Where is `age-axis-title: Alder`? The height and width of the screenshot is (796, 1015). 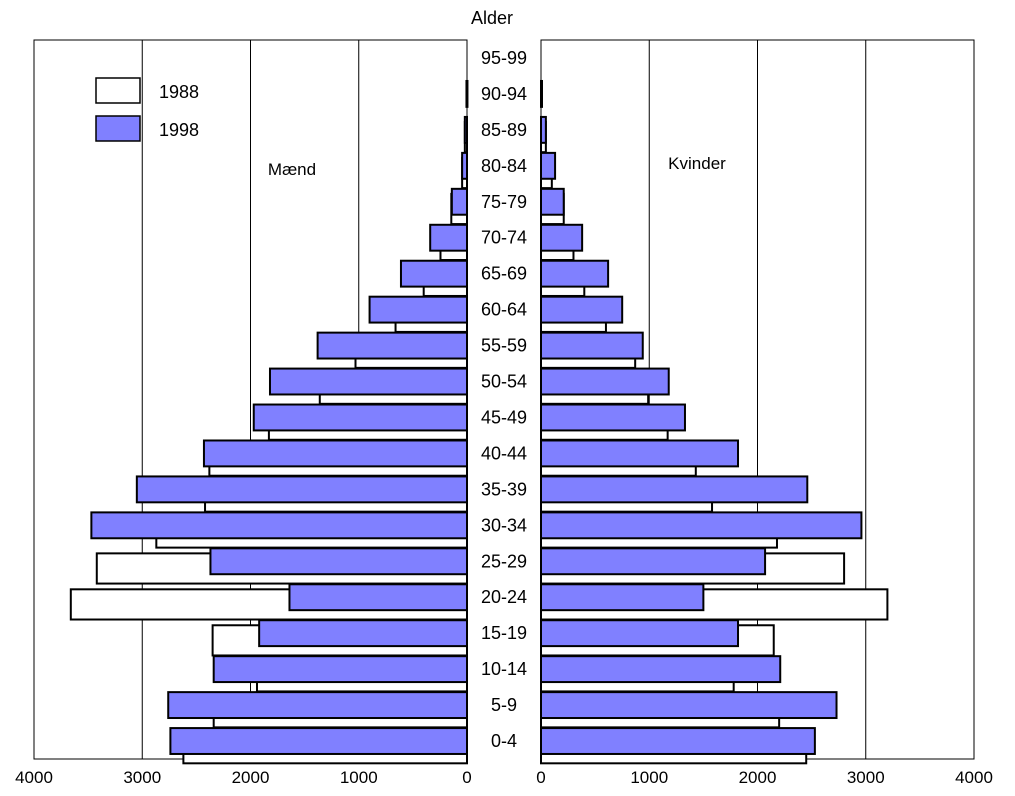
age-axis-title: Alder is located at coordinates (492, 18).